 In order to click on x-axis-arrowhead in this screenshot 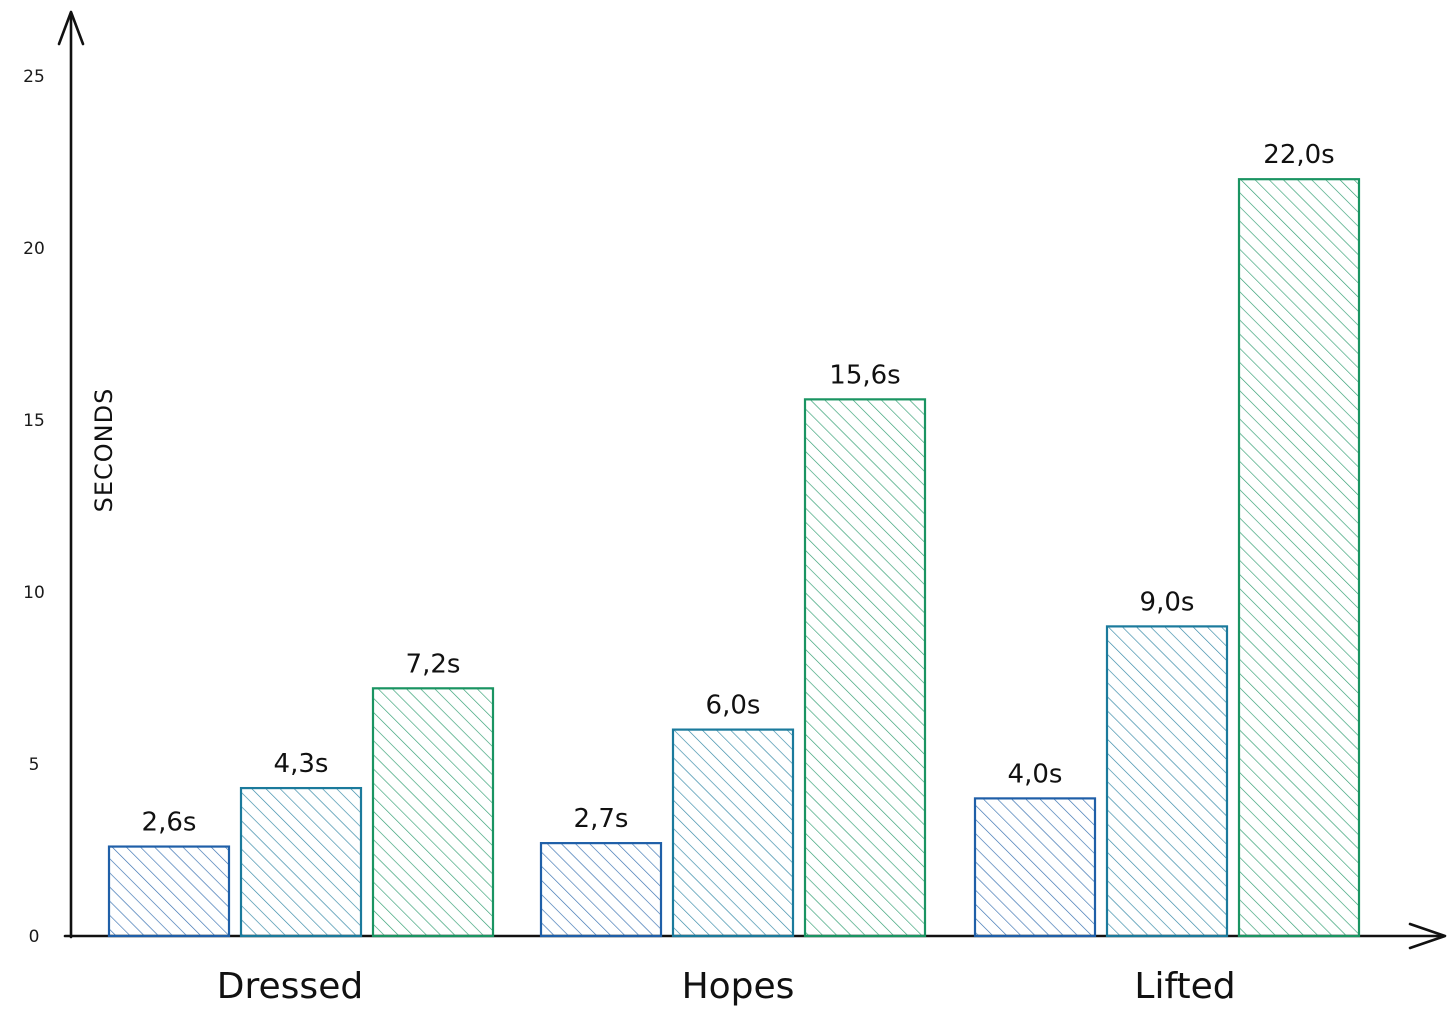, I will do `click(1427, 936)`.